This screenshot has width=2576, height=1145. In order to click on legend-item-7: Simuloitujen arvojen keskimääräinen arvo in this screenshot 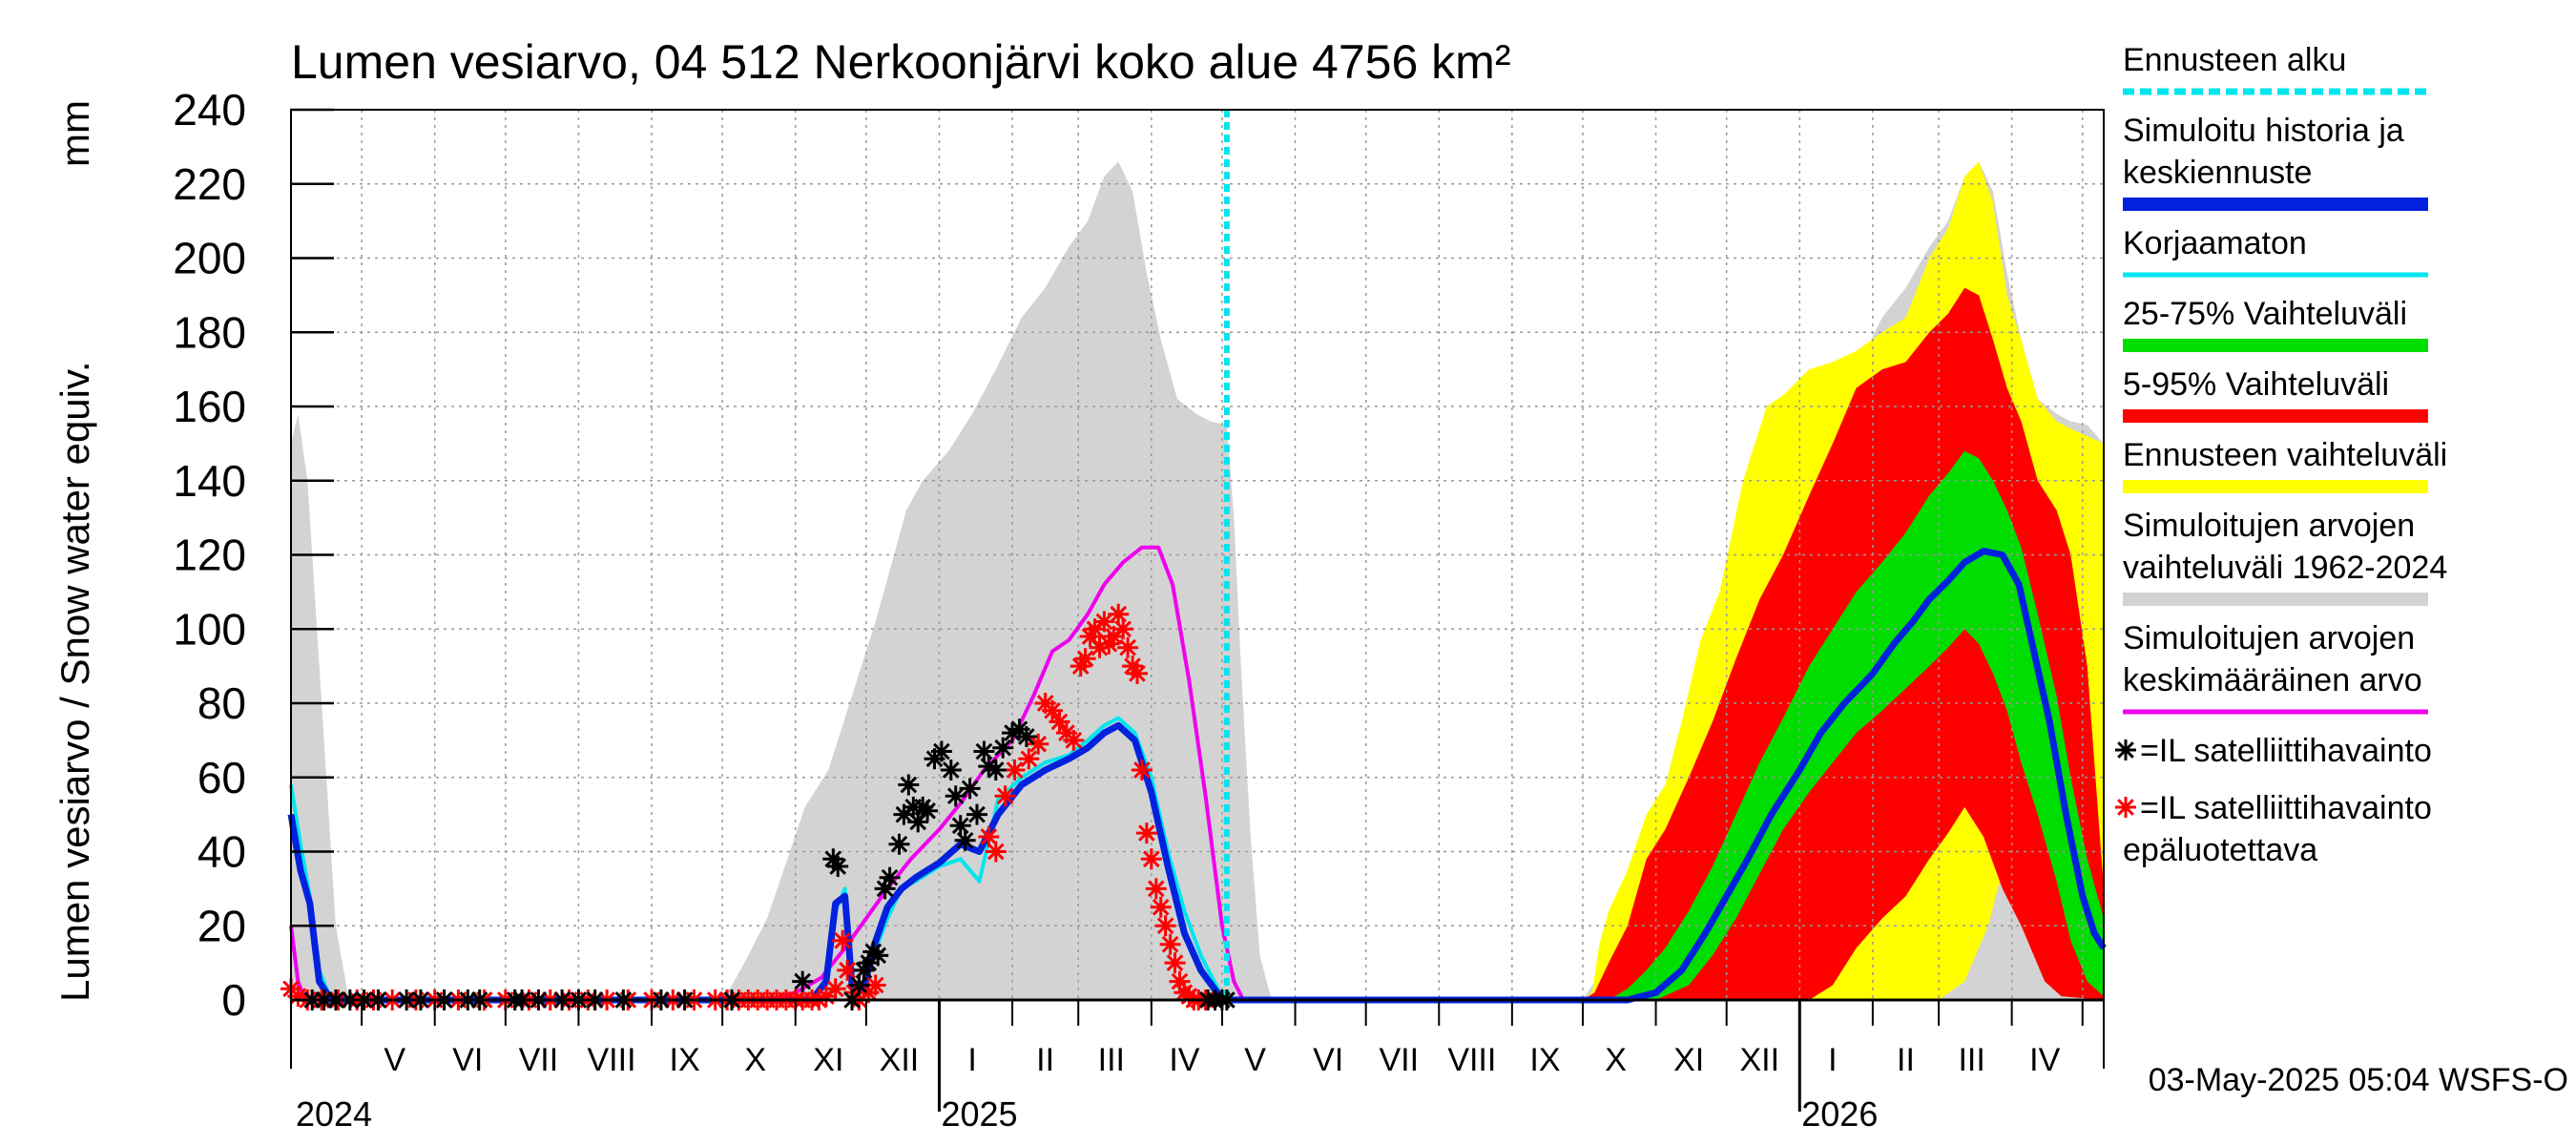, I will do `click(2275, 667)`.